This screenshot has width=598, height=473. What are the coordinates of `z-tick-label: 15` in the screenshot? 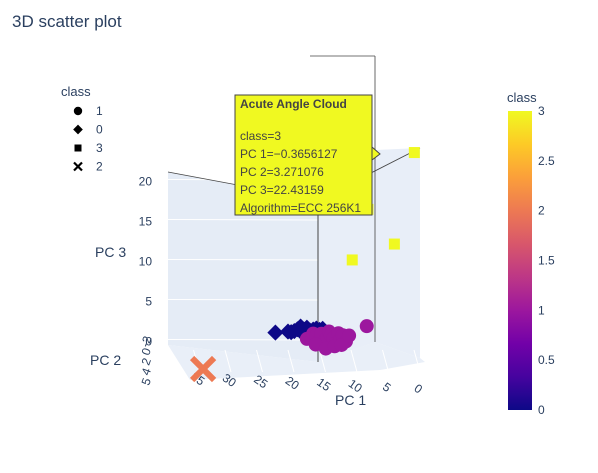 It's located at (146, 222).